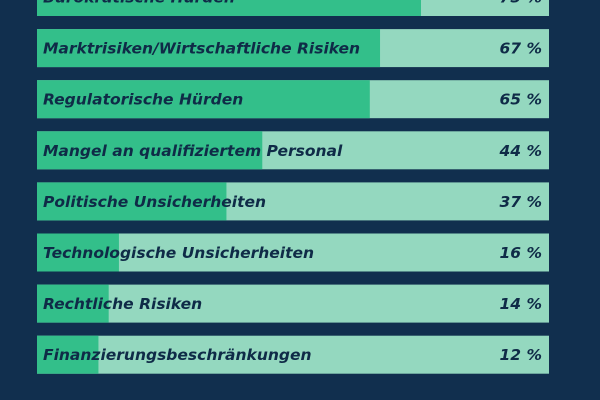 The height and width of the screenshot is (400, 600). I want to click on category-label: Politische Unsicherheiten, so click(154, 202).